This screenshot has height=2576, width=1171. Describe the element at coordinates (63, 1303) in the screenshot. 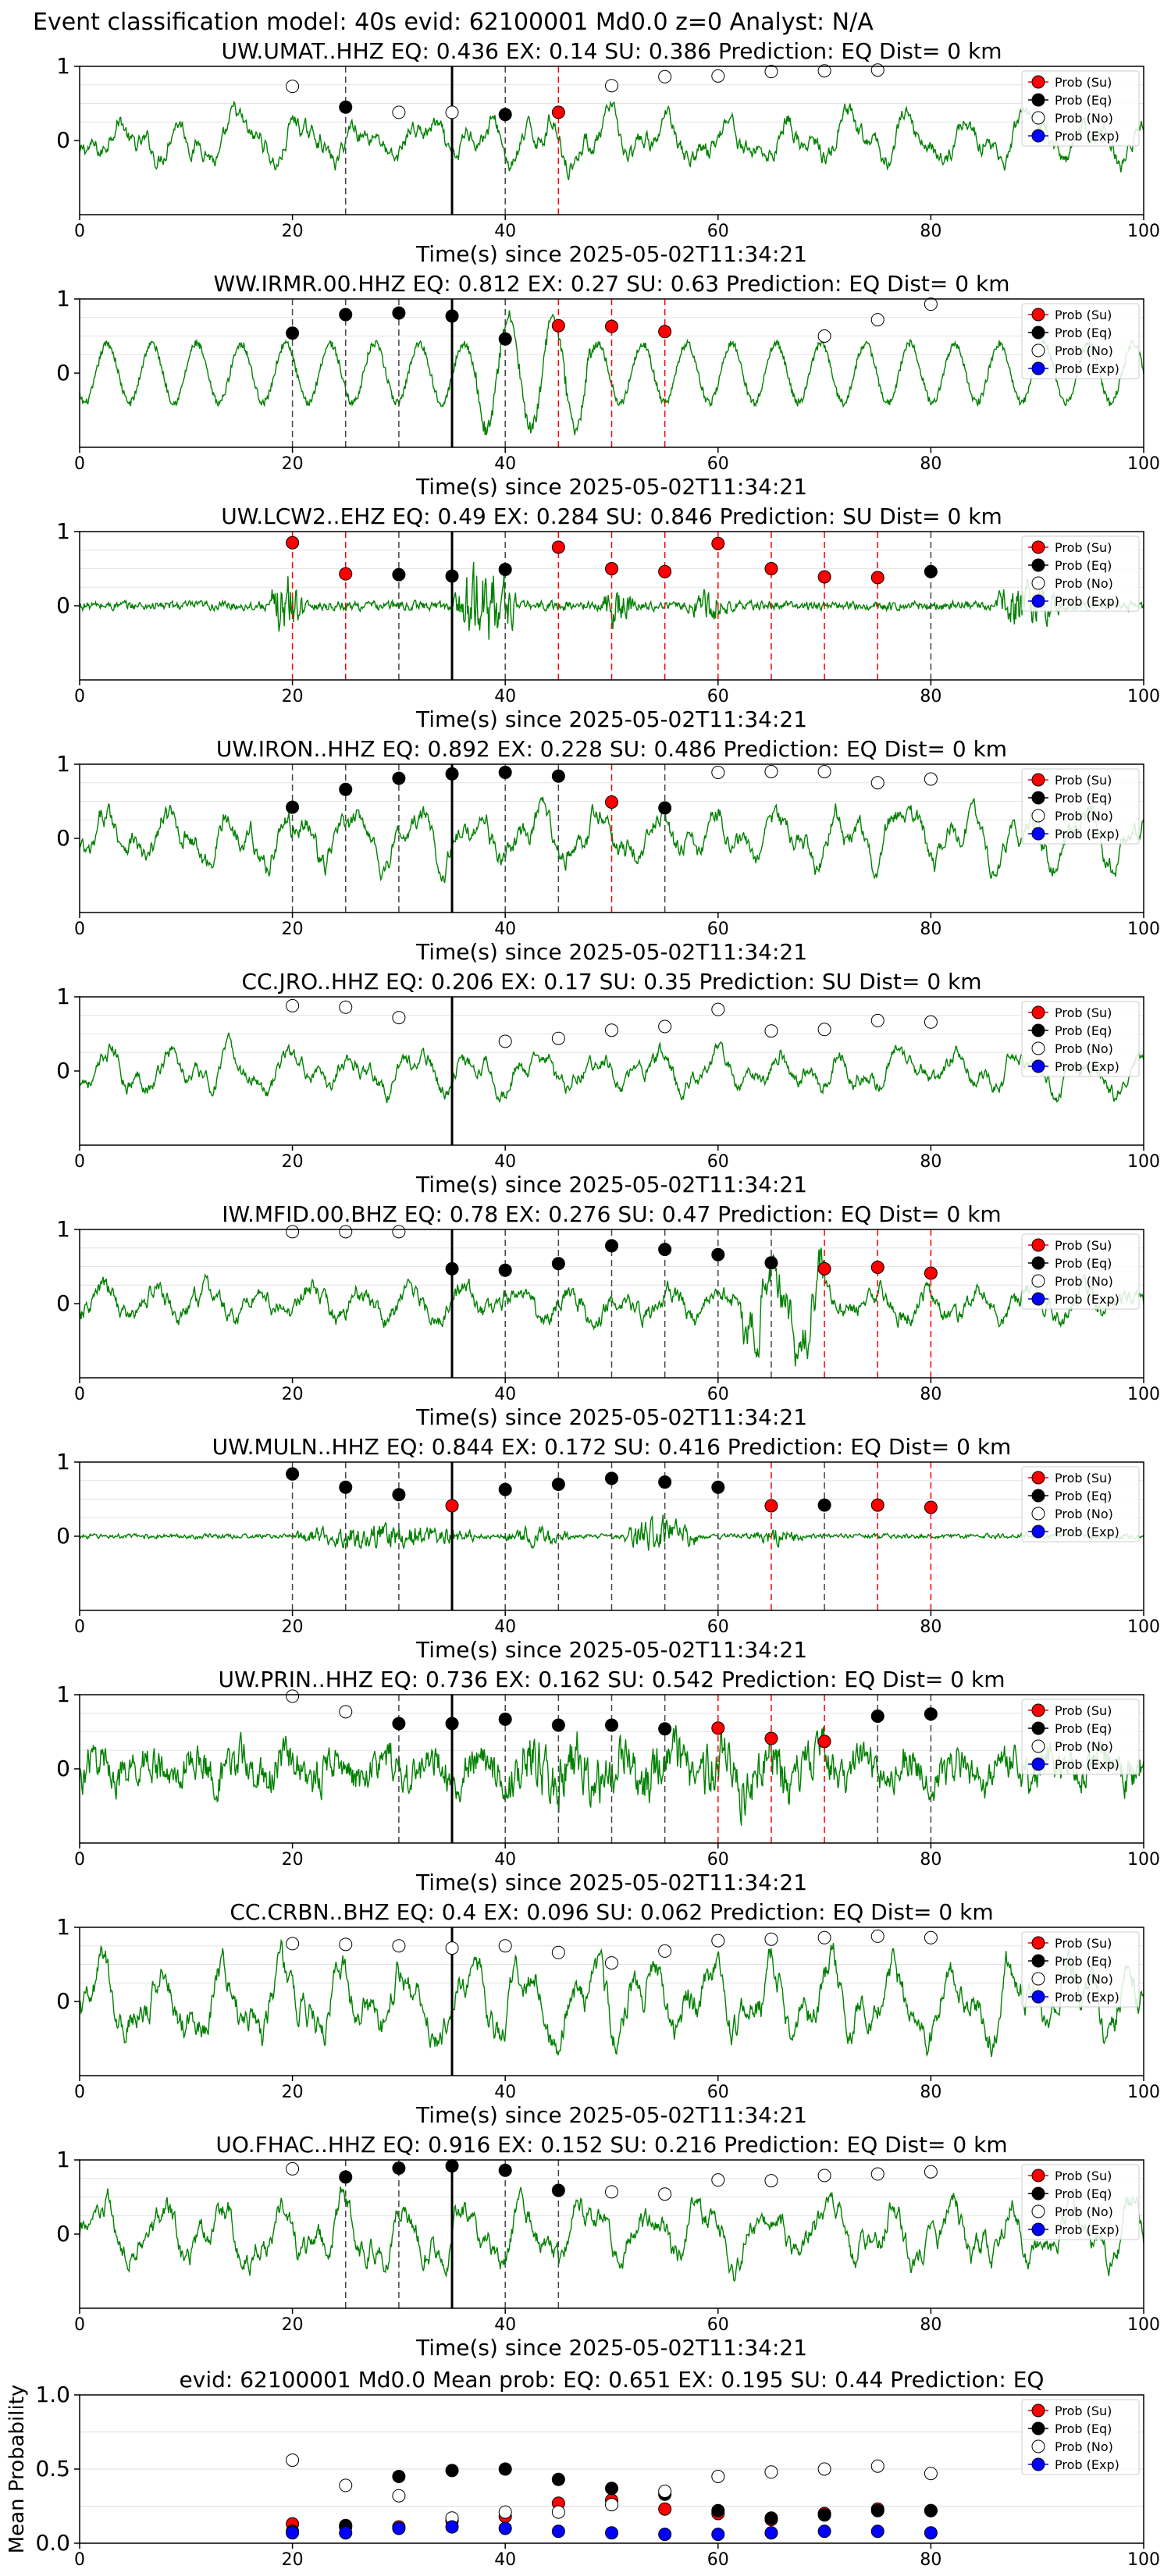

I see `y-tick-label: 0` at that location.